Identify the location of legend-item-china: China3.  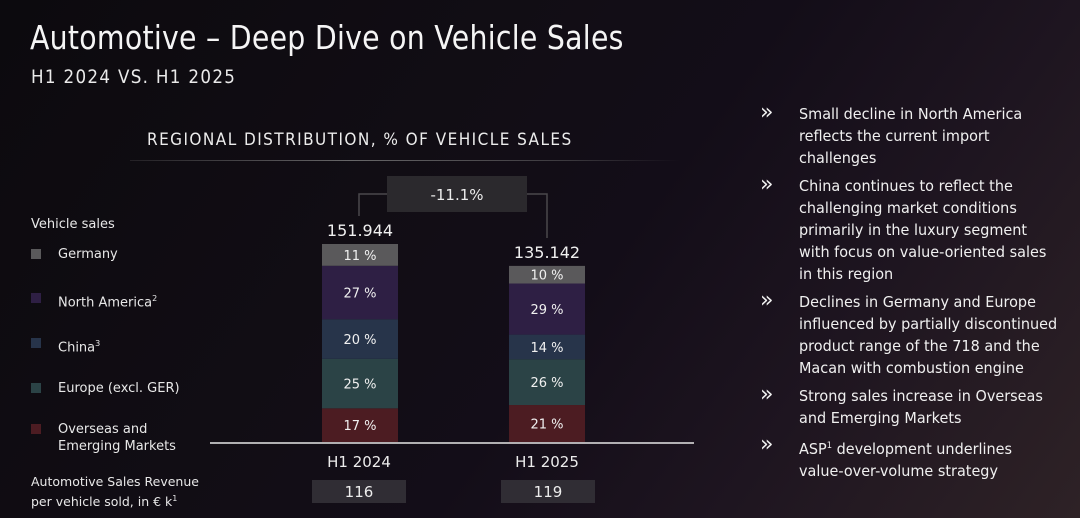
(65, 345).